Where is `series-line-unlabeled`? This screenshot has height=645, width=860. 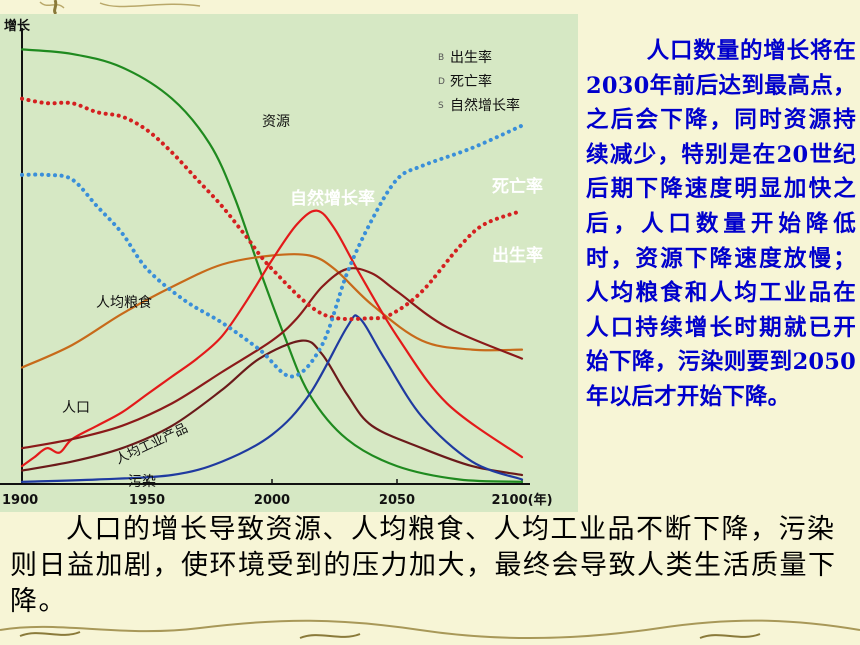
series-line-unlabeled is located at coordinates (272, 408).